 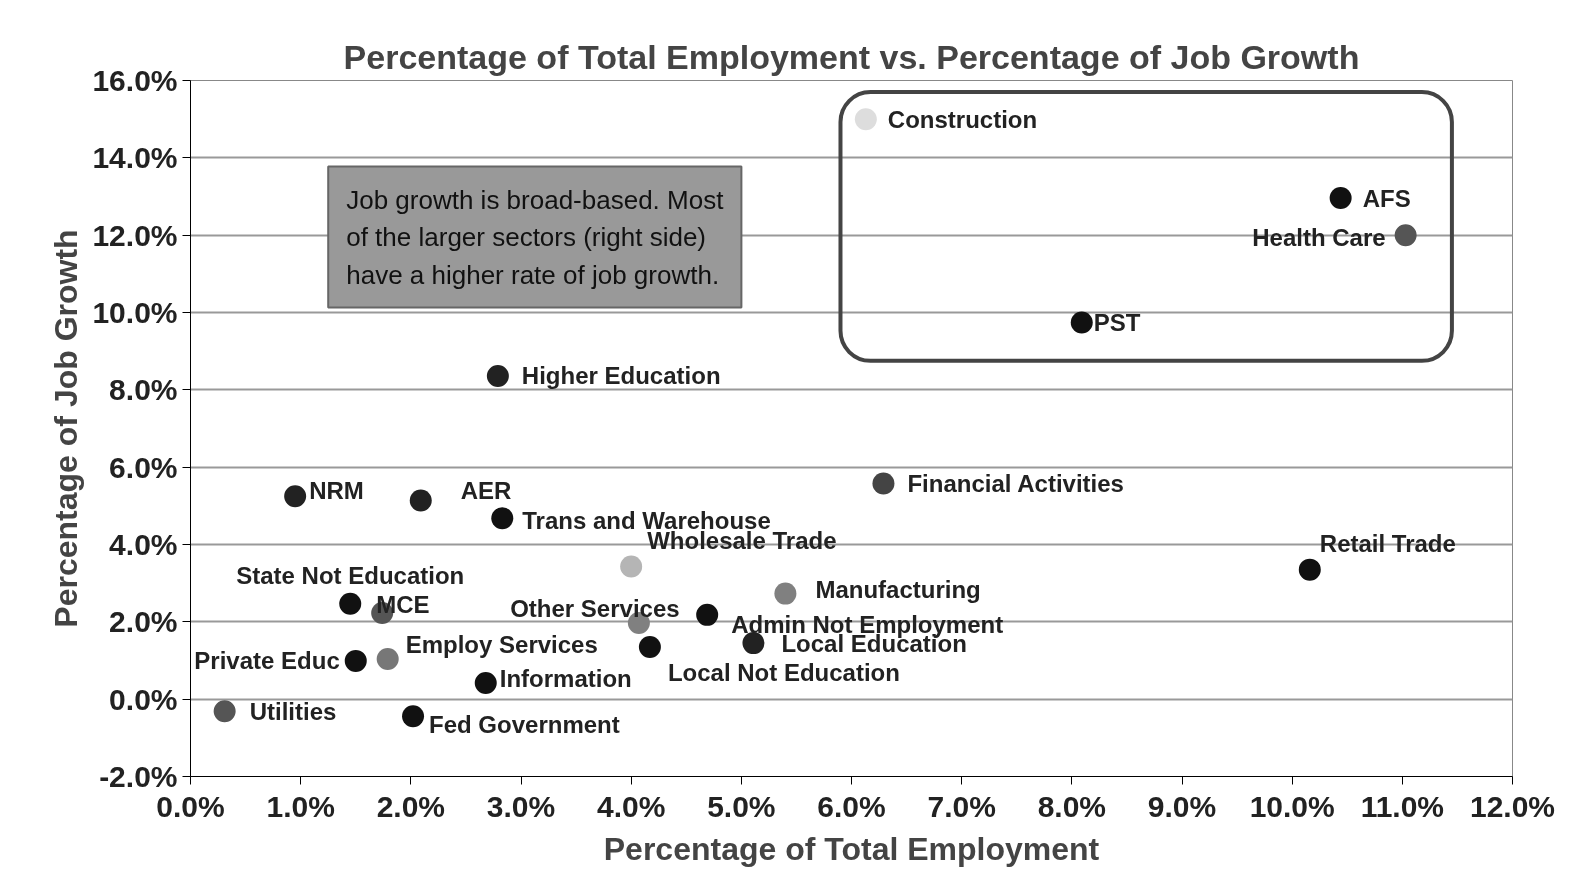 I want to click on x-tick-label: 6.0%, so click(x=851, y=806).